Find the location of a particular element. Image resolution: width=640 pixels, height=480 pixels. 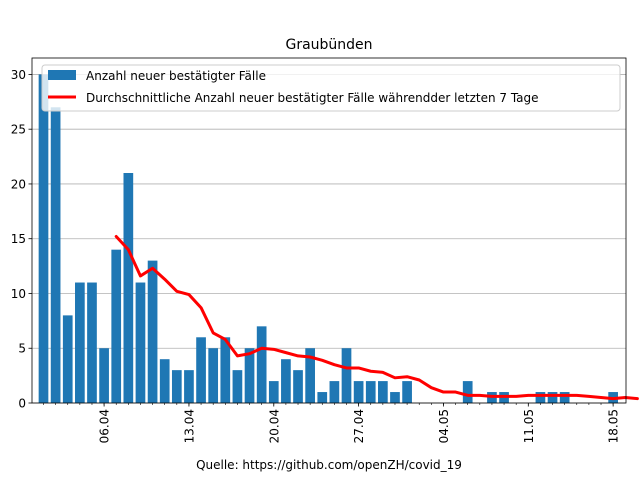

y-tick-label: 10 is located at coordinates (18, 294).